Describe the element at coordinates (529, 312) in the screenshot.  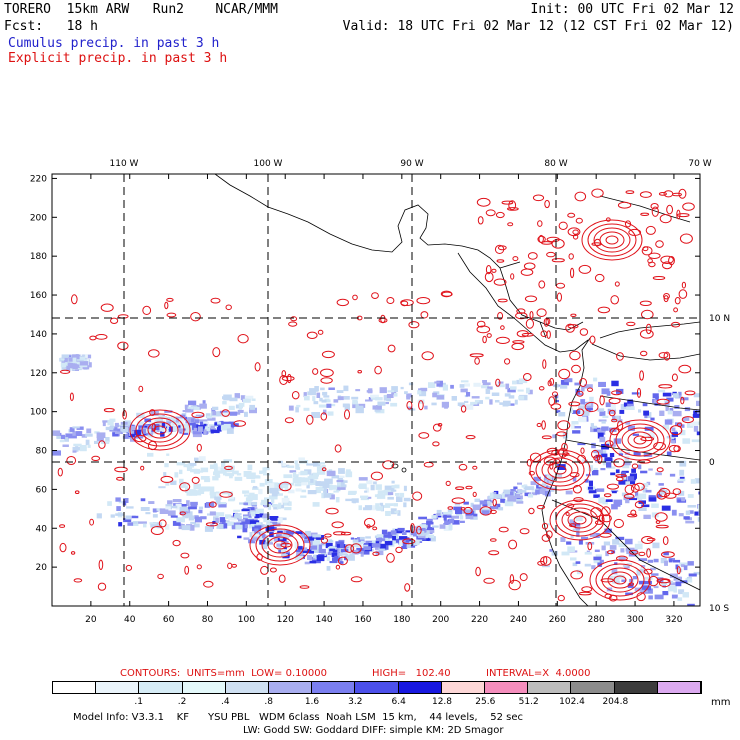
I see `coastline-central-america` at that location.